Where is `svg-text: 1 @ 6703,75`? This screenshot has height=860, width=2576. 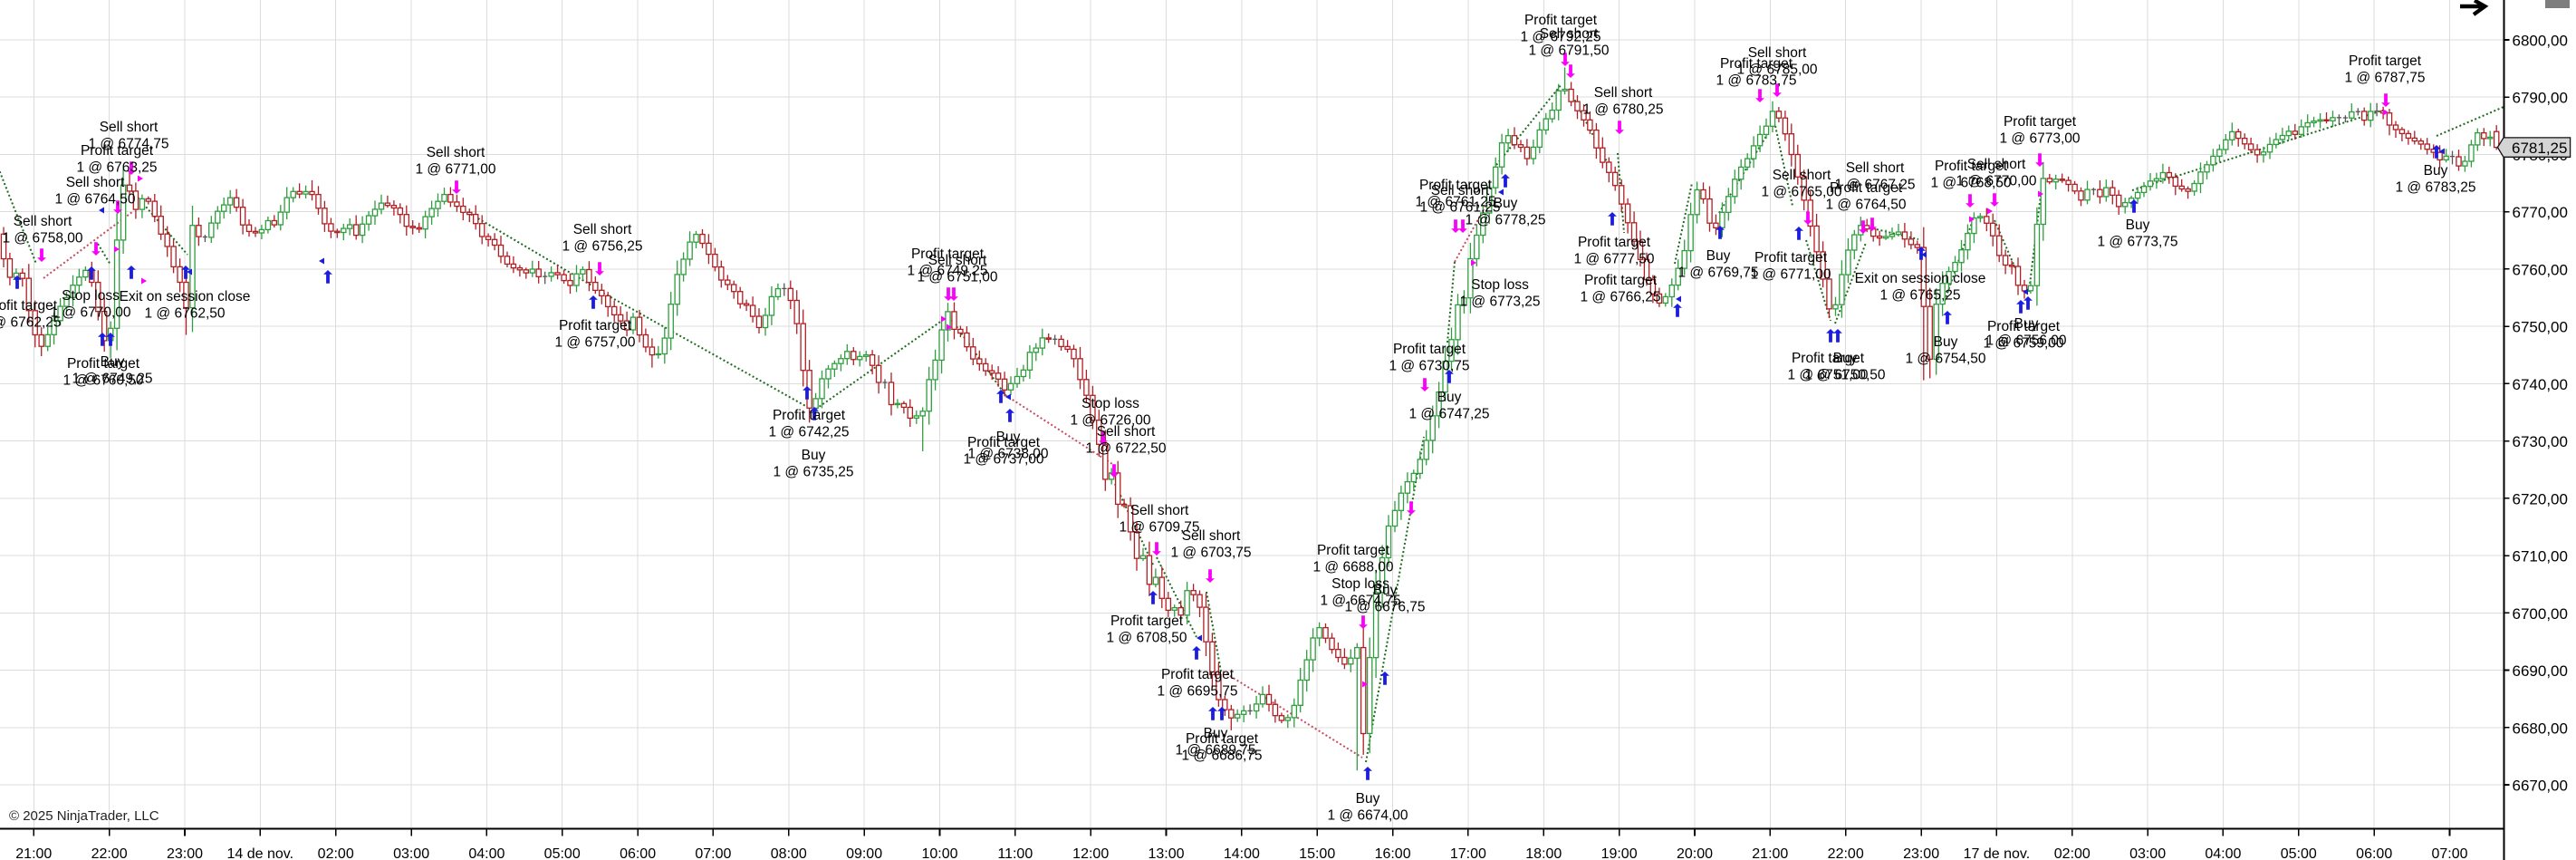 svg-text: 1 @ 6703,75 is located at coordinates (1211, 553).